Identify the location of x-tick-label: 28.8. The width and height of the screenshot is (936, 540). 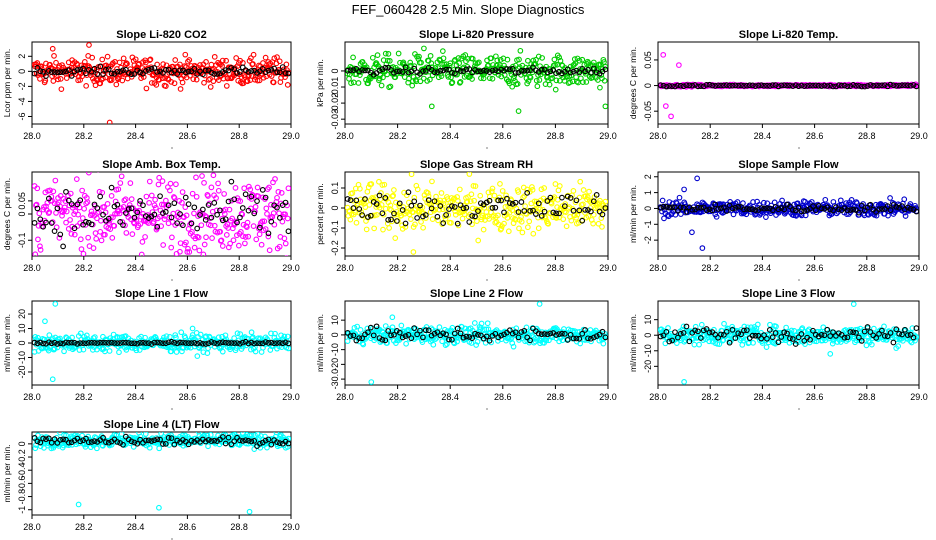
(867, 268).